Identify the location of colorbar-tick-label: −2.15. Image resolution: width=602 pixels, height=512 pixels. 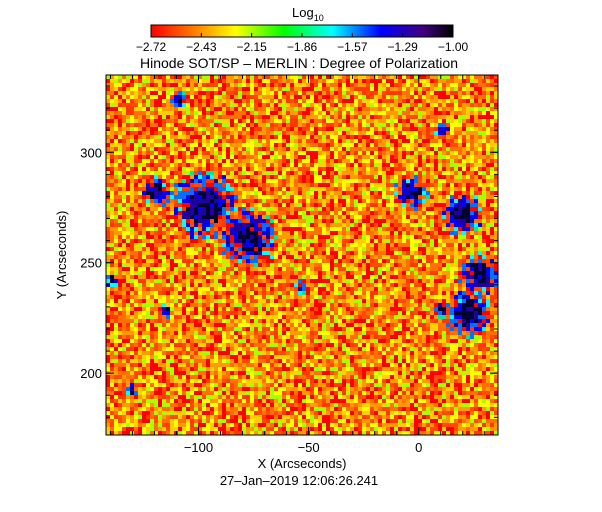
(251, 47).